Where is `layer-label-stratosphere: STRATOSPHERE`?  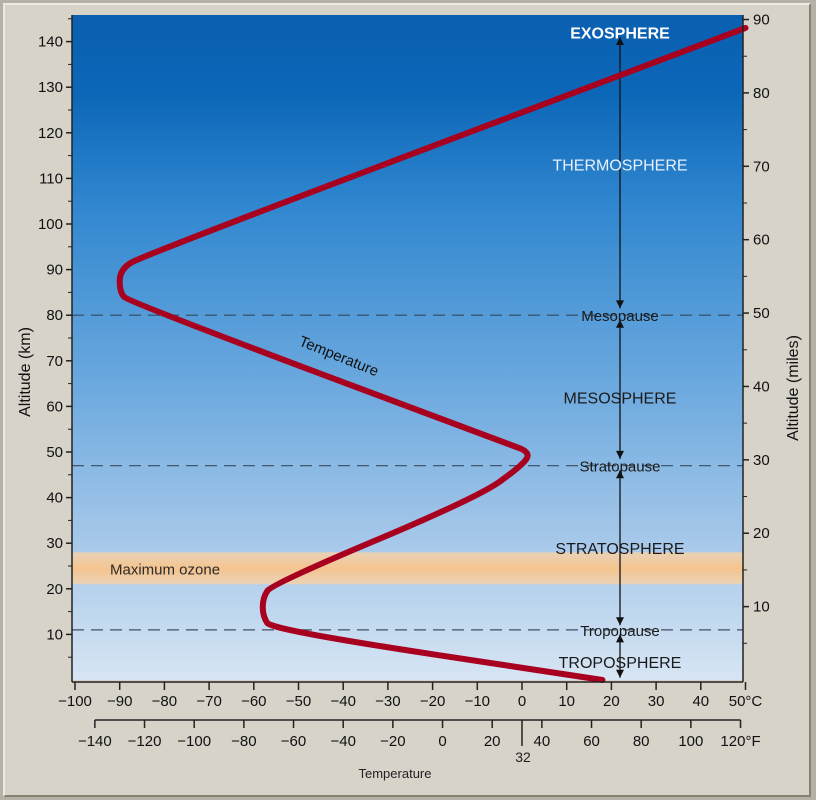 layer-label-stratosphere: STRATOSPHERE is located at coordinates (619, 549).